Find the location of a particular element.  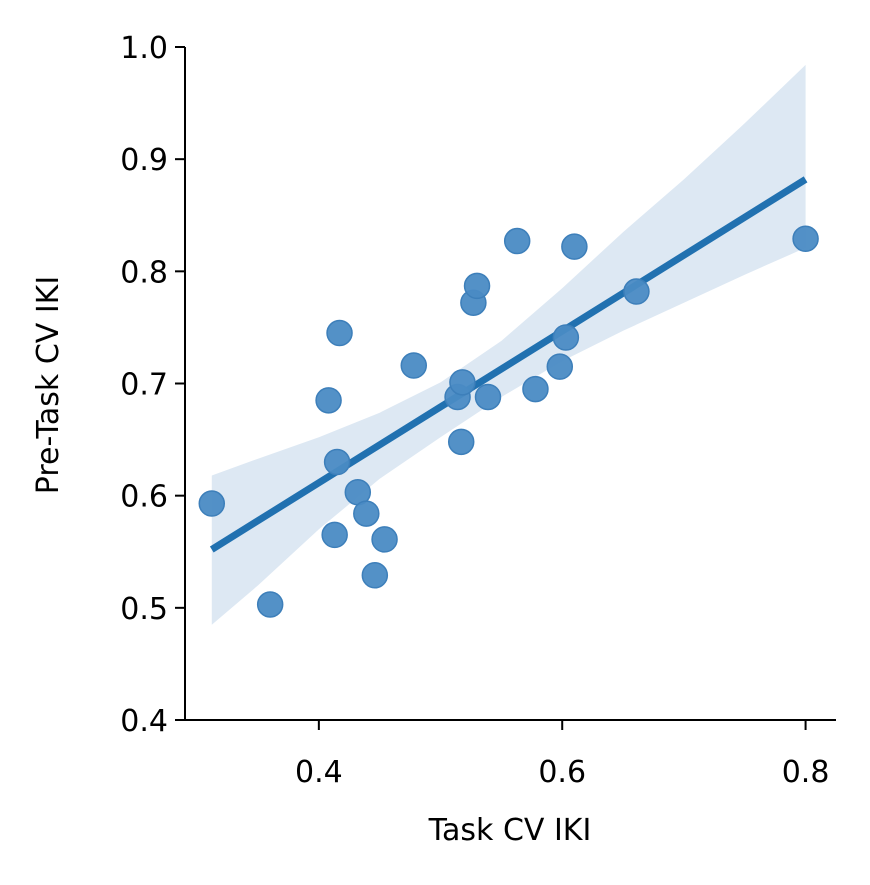

y-tick-label: 0.6 is located at coordinates (144, 497).